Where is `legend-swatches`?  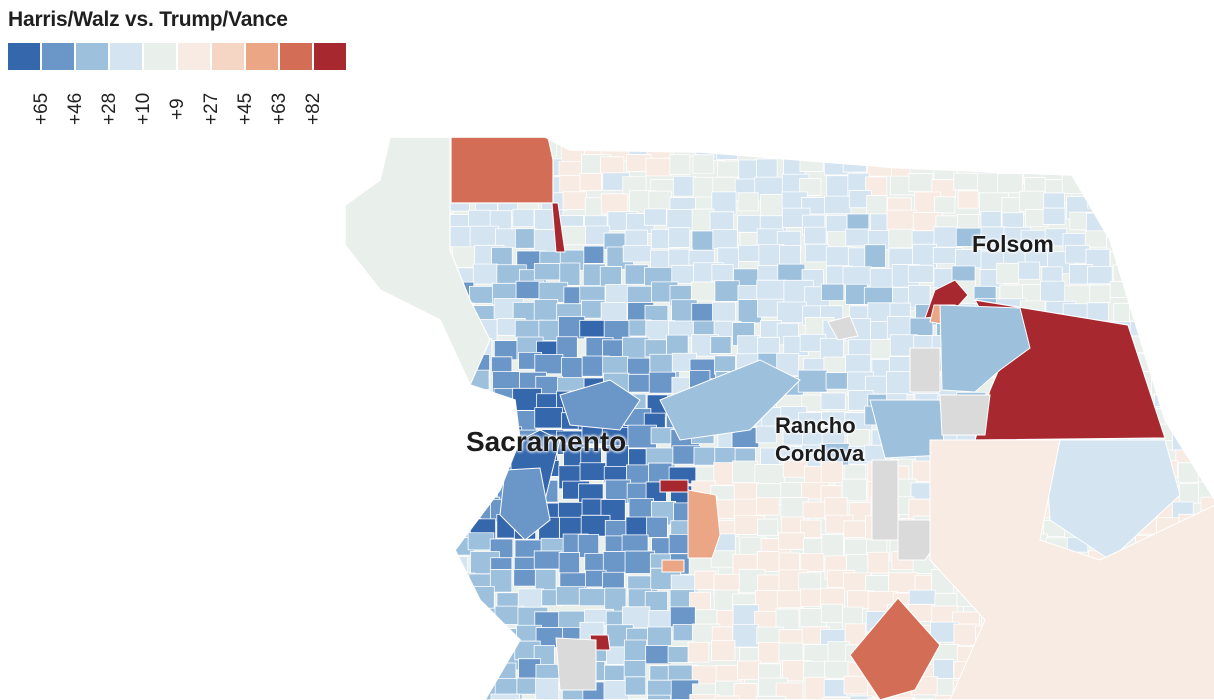 legend-swatches is located at coordinates (178, 56).